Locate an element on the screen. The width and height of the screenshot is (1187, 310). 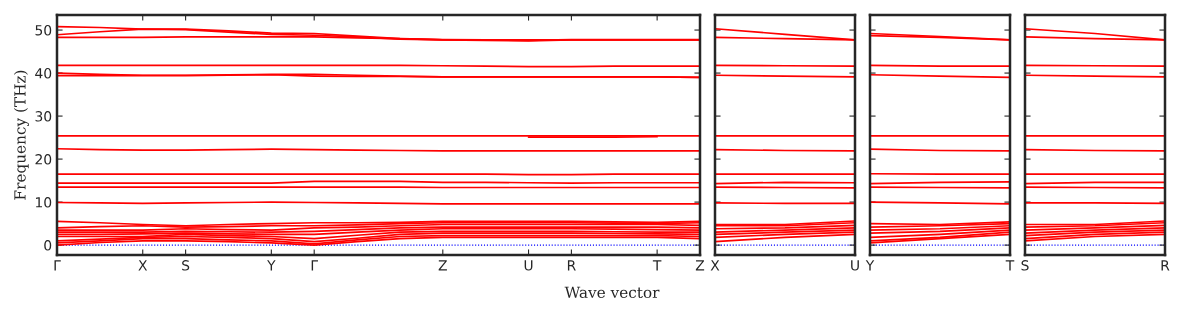
y-axis-title: Frequency (THz) is located at coordinates (21, 135).